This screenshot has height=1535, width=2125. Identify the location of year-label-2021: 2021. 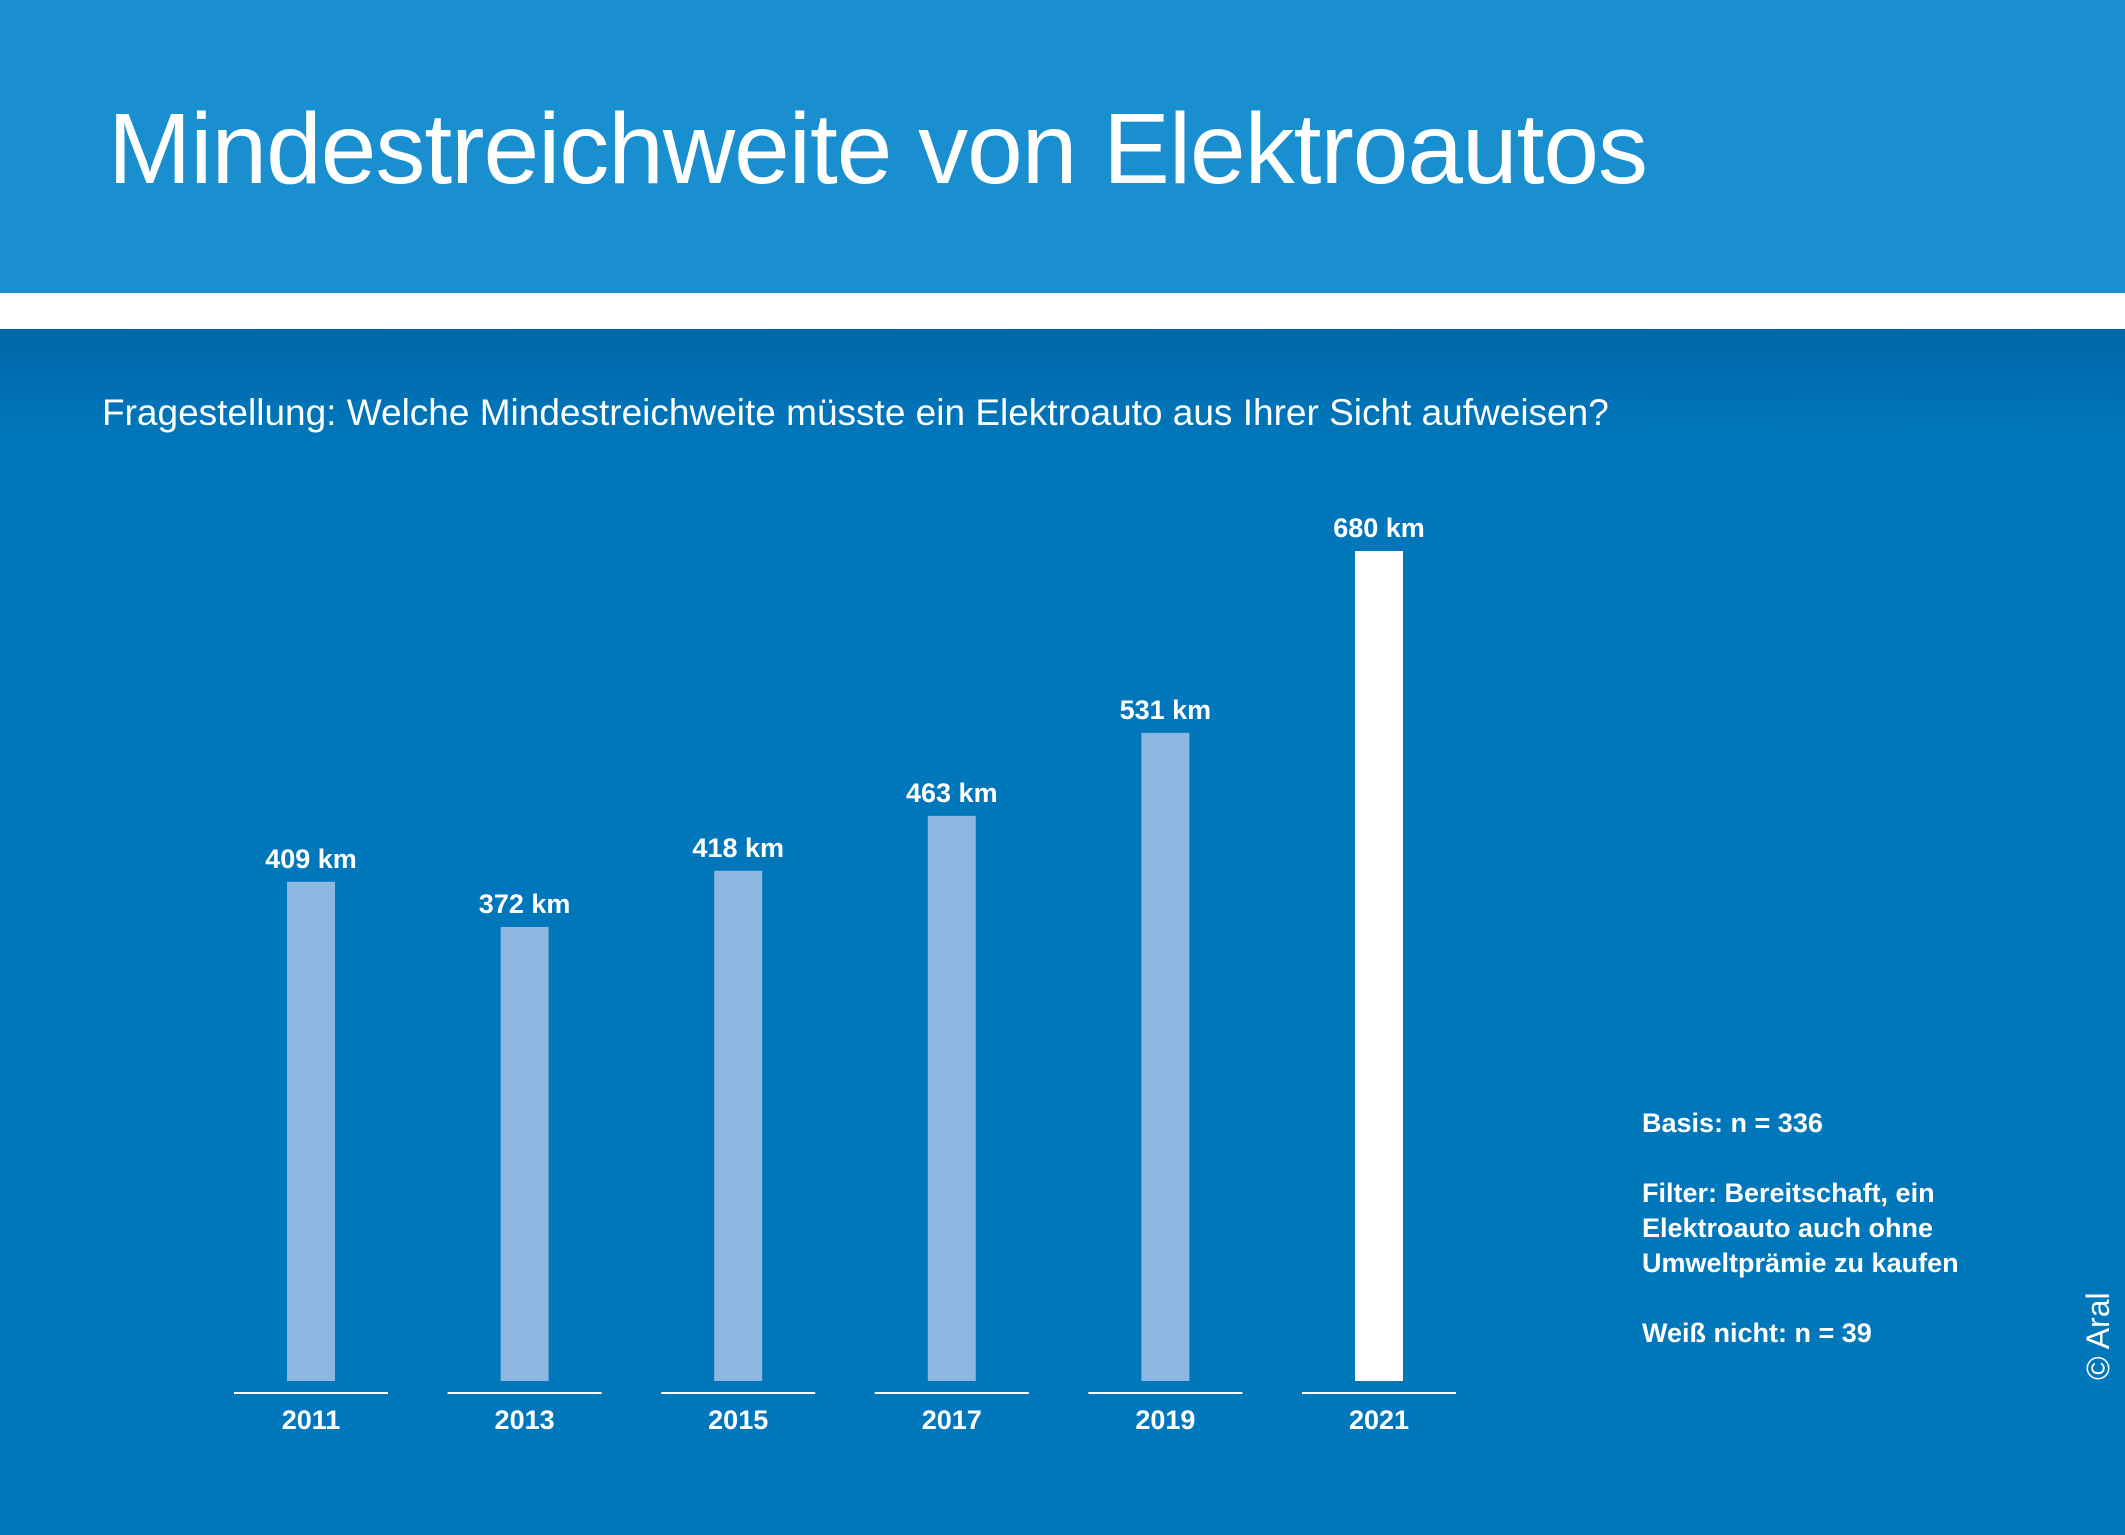
(1379, 1420).